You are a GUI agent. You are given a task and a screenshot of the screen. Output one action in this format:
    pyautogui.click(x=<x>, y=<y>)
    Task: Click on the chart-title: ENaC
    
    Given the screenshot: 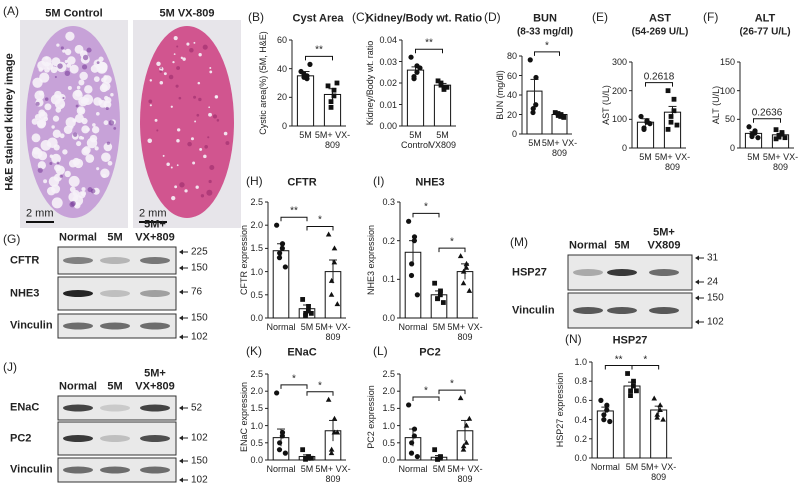 What is the action you would take?
    pyautogui.click(x=302, y=352)
    